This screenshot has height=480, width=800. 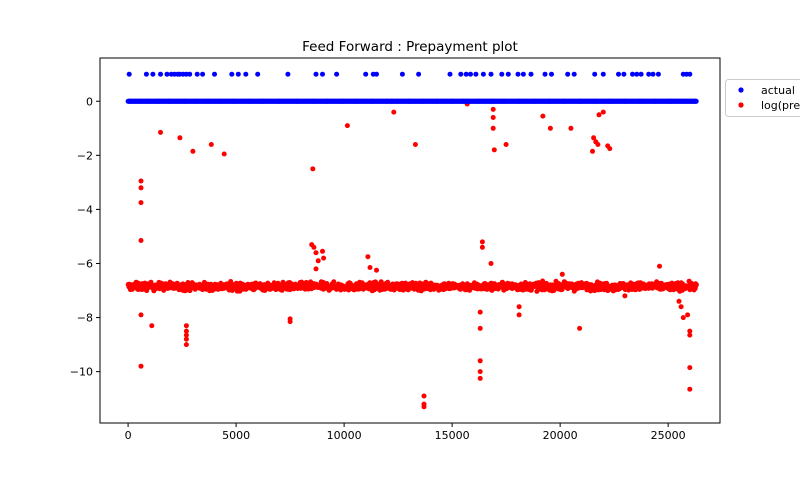 I want to click on x-tick-label: 10000, so click(x=344, y=435).